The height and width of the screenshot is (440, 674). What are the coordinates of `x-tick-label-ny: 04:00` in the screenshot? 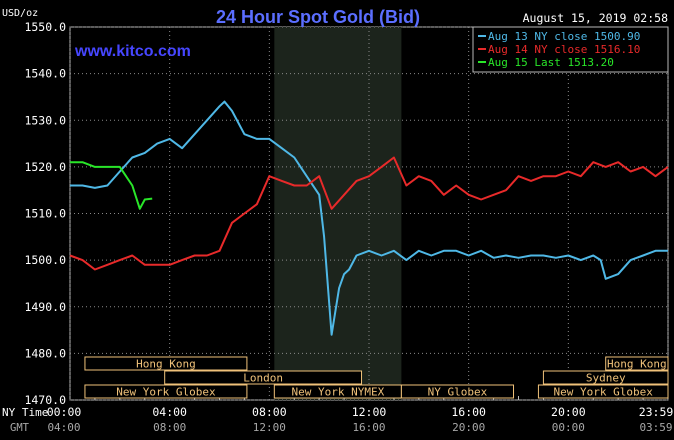 It's located at (169, 412).